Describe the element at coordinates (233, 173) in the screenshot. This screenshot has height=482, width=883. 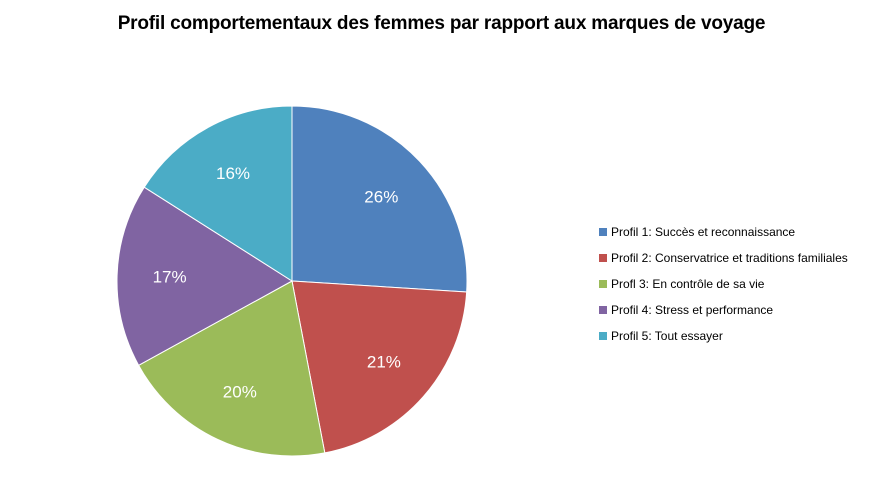
I see `data-label-profil-5: 16%` at that location.